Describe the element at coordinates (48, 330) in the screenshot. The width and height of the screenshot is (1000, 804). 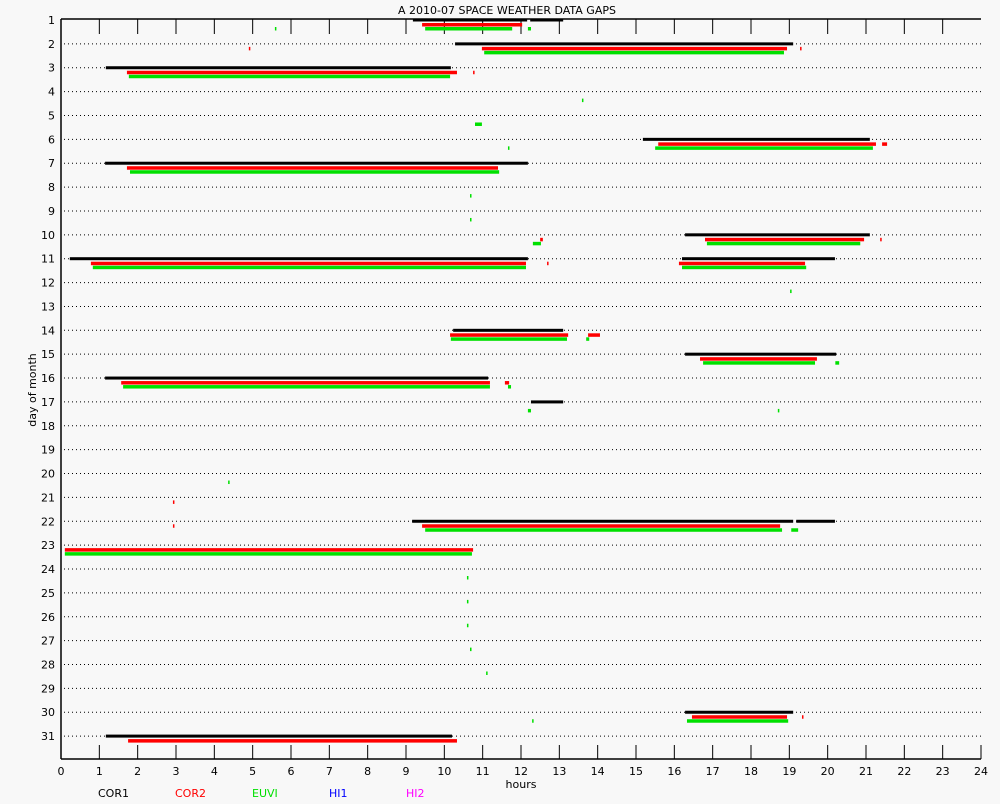
I see `y-tick-label: 14` at that location.